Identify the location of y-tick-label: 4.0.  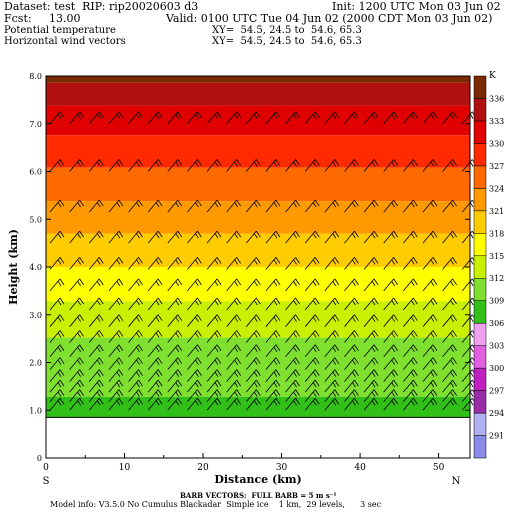
(35, 267).